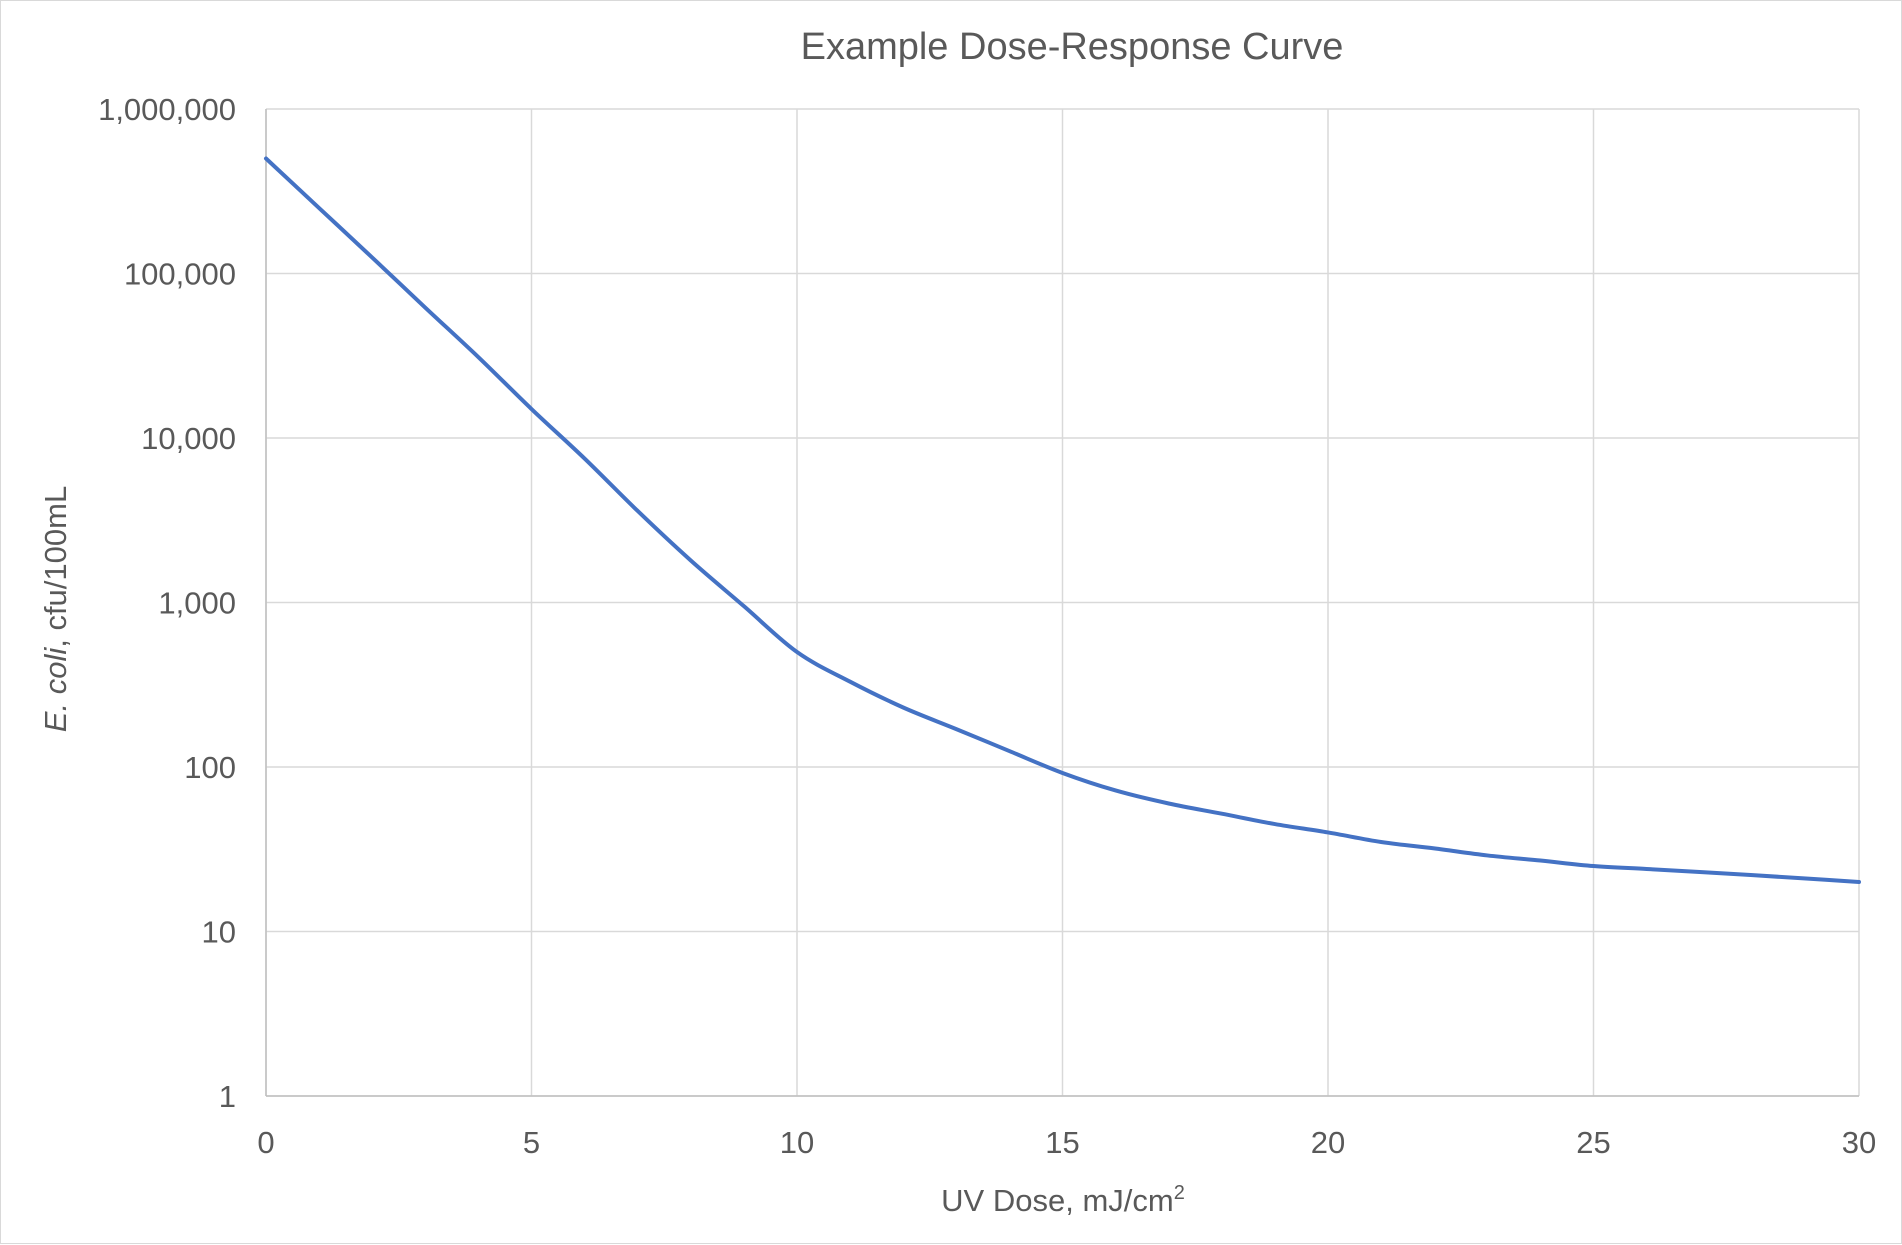  Describe the element at coordinates (265, 1142) in the screenshot. I see `x-tick-label: 0` at that location.